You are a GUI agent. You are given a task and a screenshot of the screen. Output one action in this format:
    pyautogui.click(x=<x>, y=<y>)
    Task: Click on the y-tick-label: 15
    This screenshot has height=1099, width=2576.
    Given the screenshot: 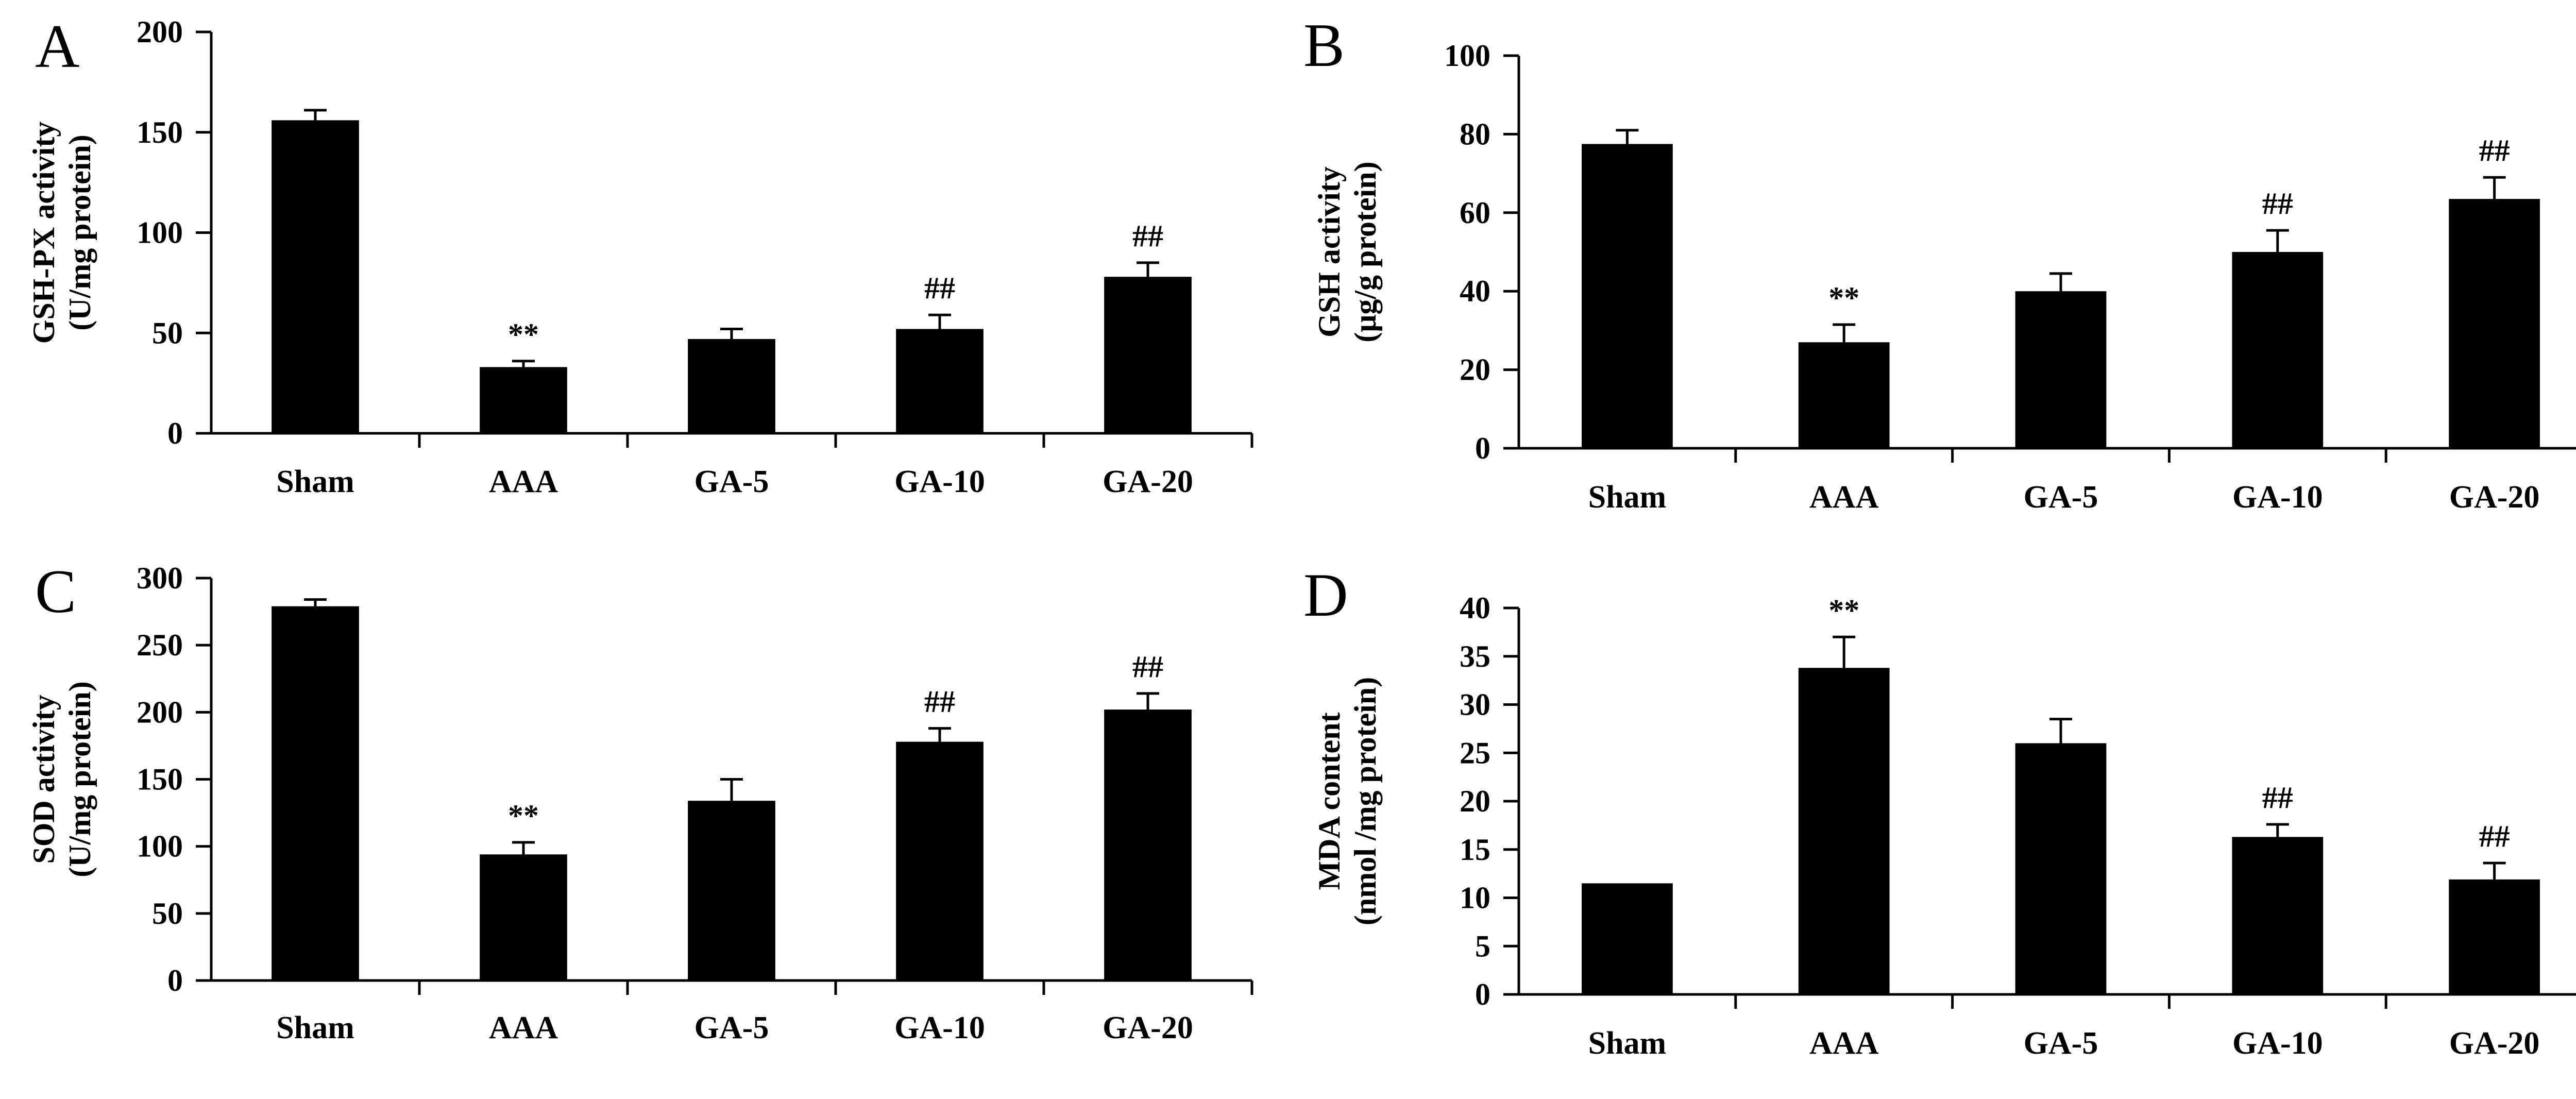 What is the action you would take?
    pyautogui.click(x=1475, y=850)
    